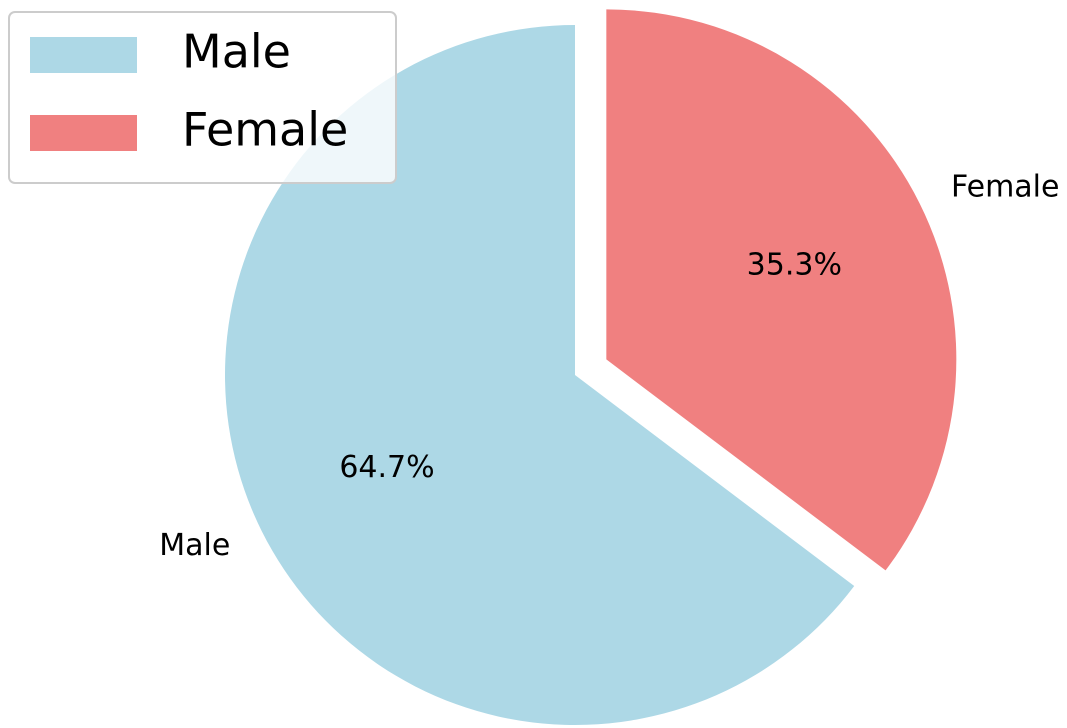  What do you see at coordinates (1005, 186) in the screenshot?
I see `slice-label: Female` at bounding box center [1005, 186].